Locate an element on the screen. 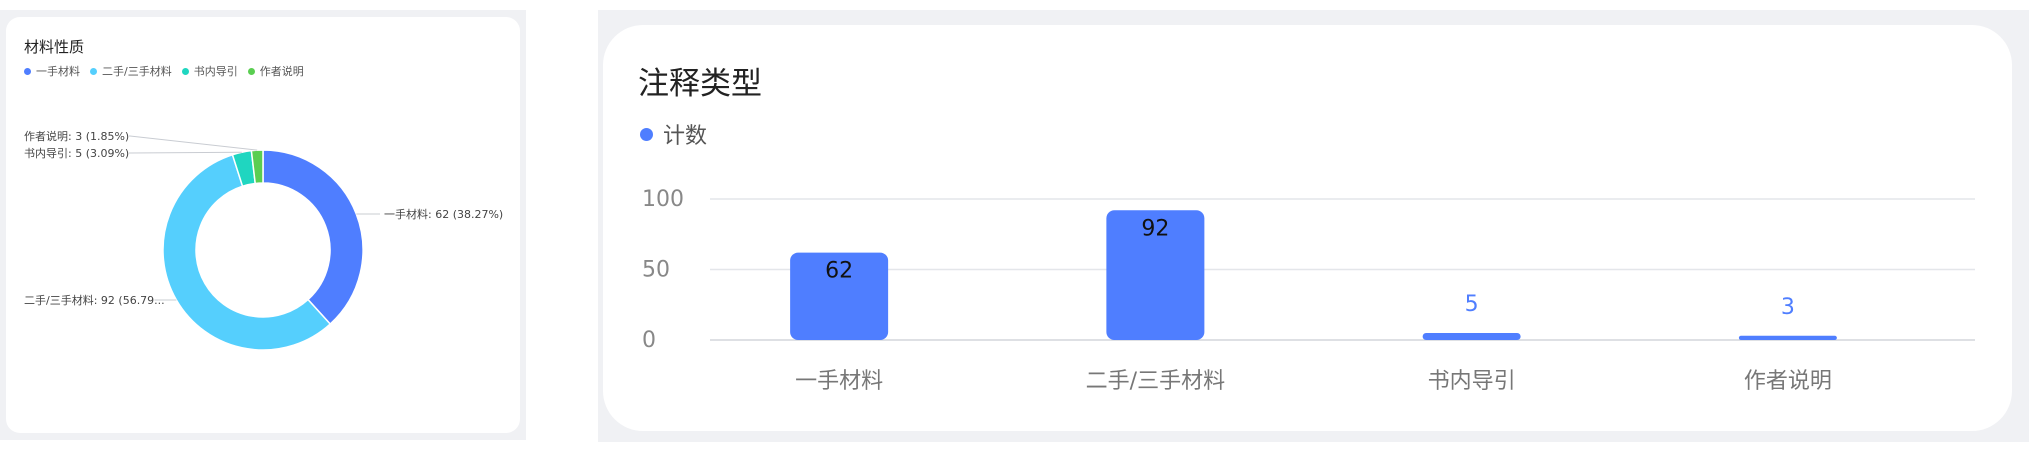 Image resolution: width=2029 pixels, height=450 pixels. bar-chart-title: 注释类型 is located at coordinates (700, 84).